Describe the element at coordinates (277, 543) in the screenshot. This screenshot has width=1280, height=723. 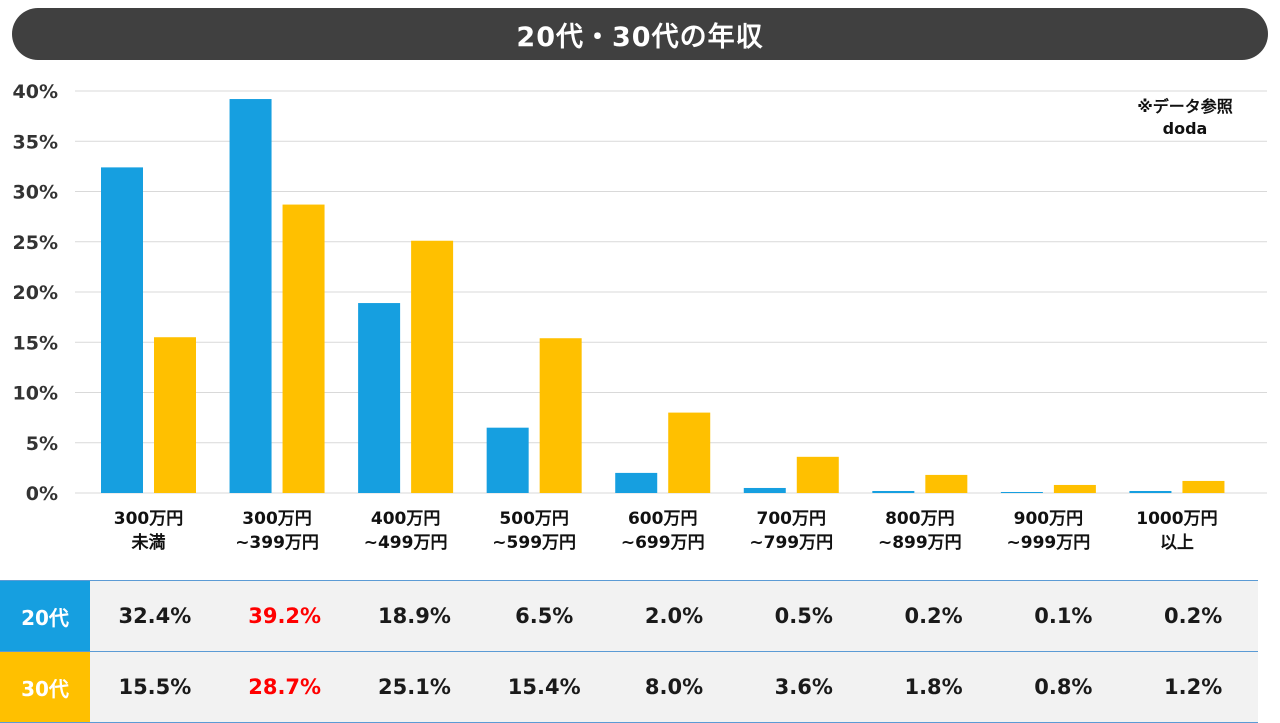
I see `x-tick-label: ~399万円` at that location.